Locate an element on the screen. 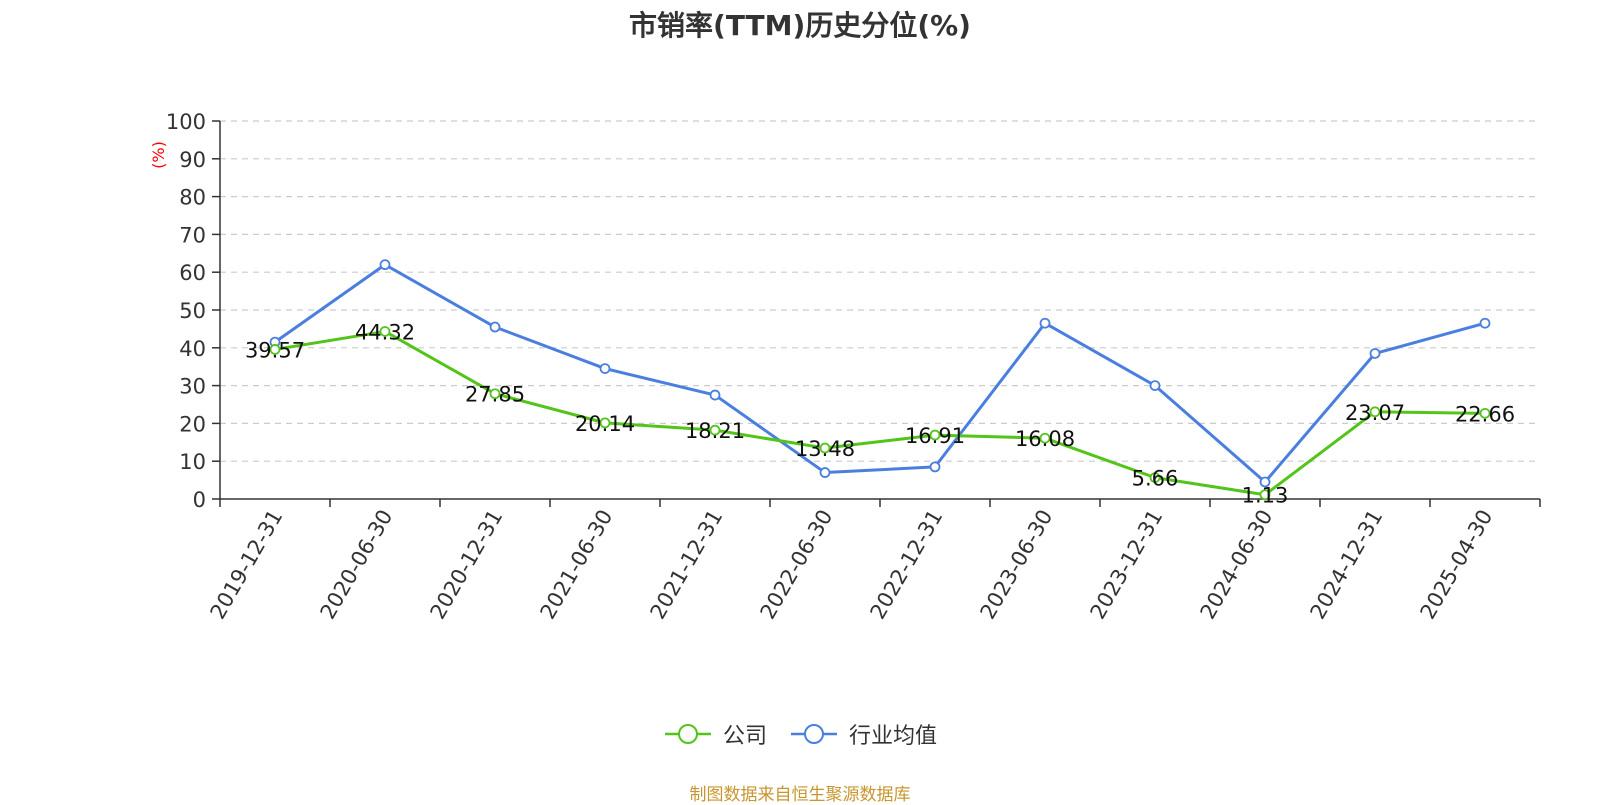 The height and width of the screenshot is (805, 1600). data-label-company: 22.66 is located at coordinates (1485, 414).